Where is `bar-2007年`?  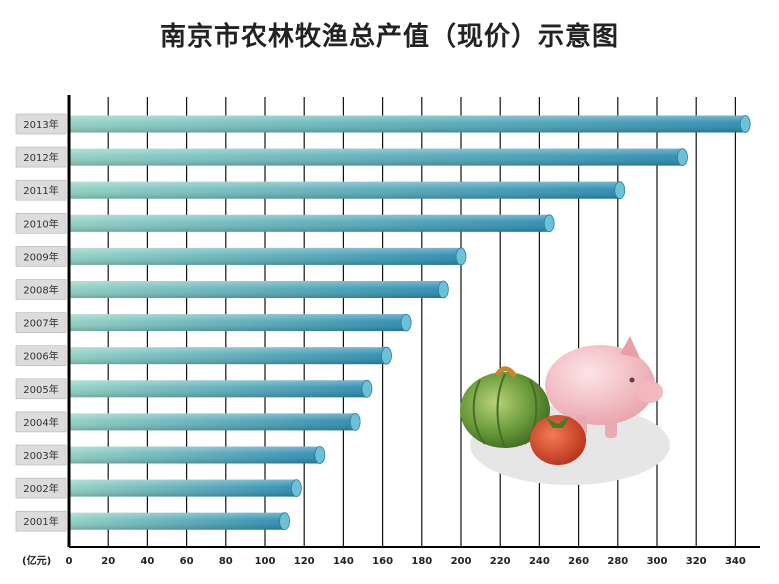
bar-2007年 is located at coordinates (240, 322).